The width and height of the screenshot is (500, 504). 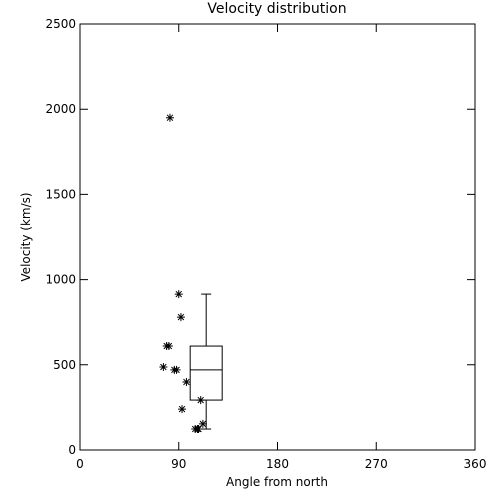 I want to click on y-tick-label: 1500, so click(x=60, y=194).